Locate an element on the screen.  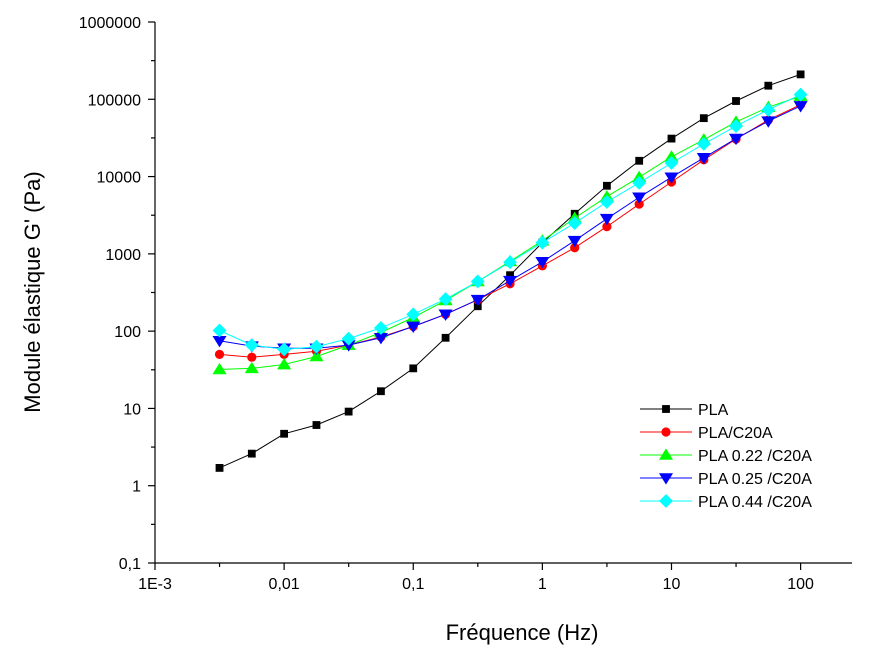
x-tick-label: 1 is located at coordinates (542, 584).